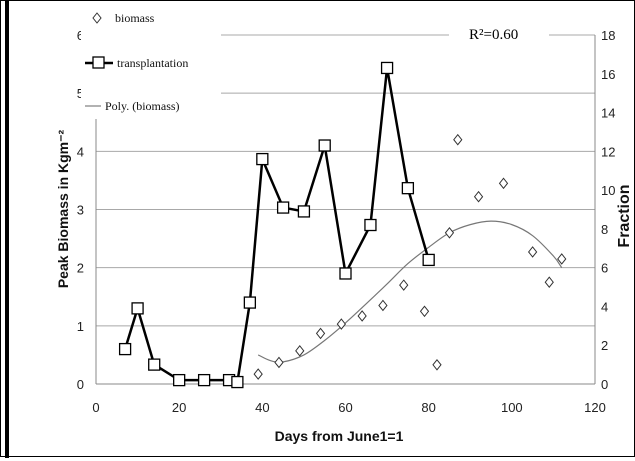 This screenshot has width=635, height=461. I want to click on legend: biomass transplantation Poly. (biomass), so click(151, 63).